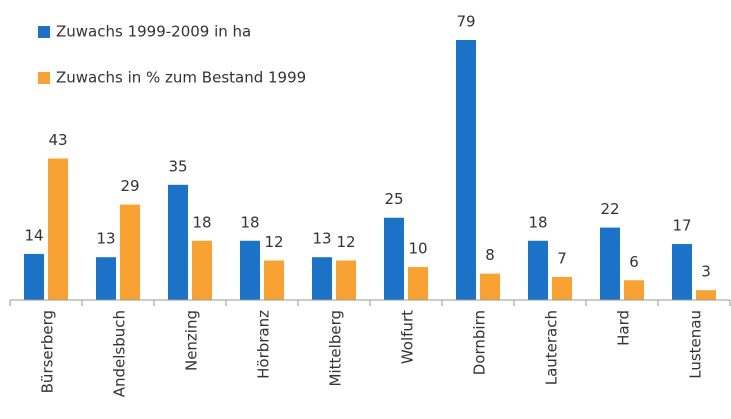 The height and width of the screenshot is (419, 731). What do you see at coordinates (264, 344) in the screenshot?
I see `x-tick-label: Hörbranz` at bounding box center [264, 344].